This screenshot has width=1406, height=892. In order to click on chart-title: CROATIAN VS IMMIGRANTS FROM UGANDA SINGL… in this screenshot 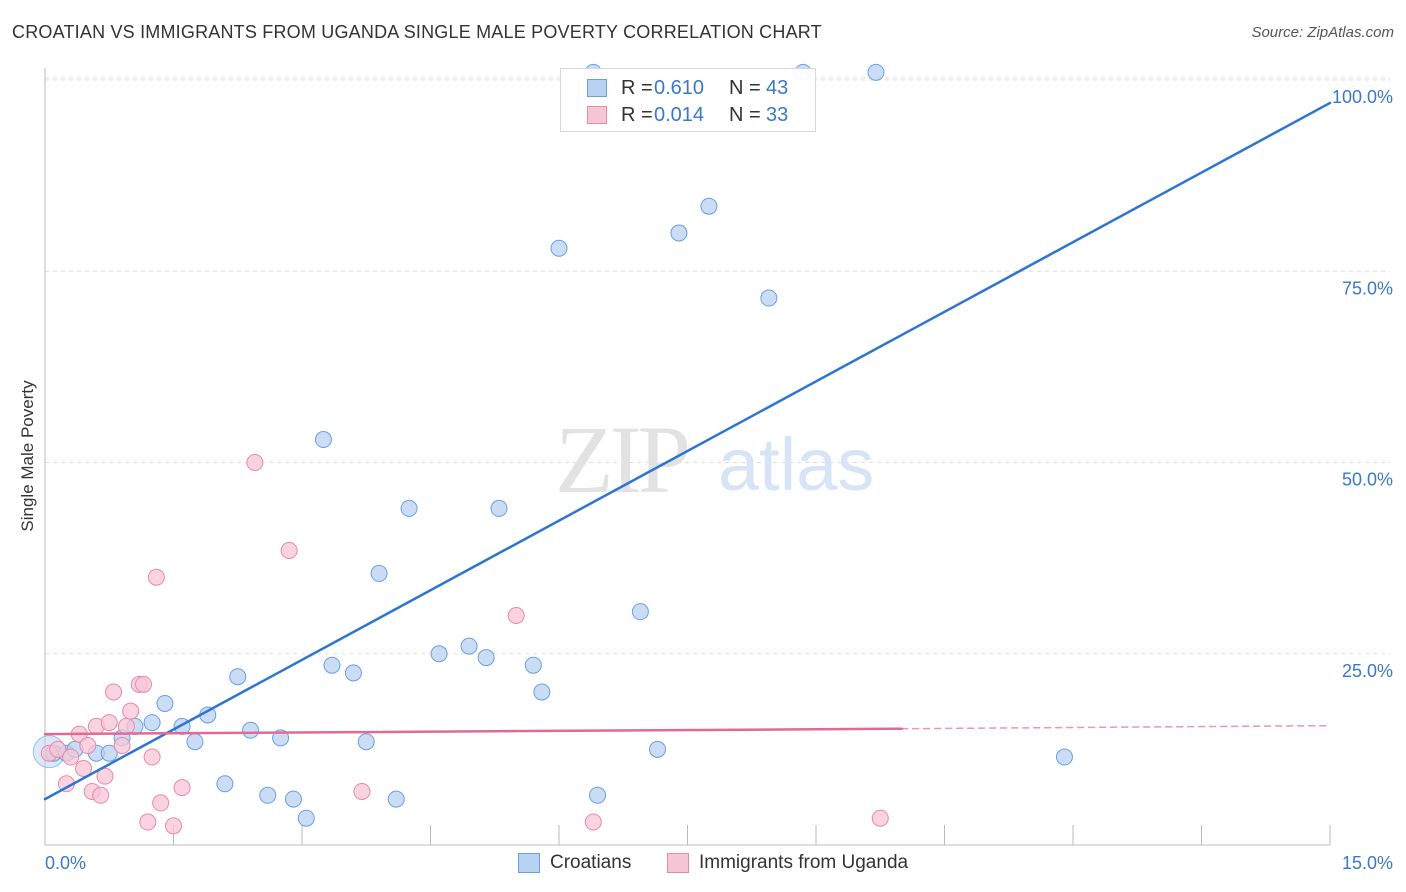, I will do `click(417, 32)`.